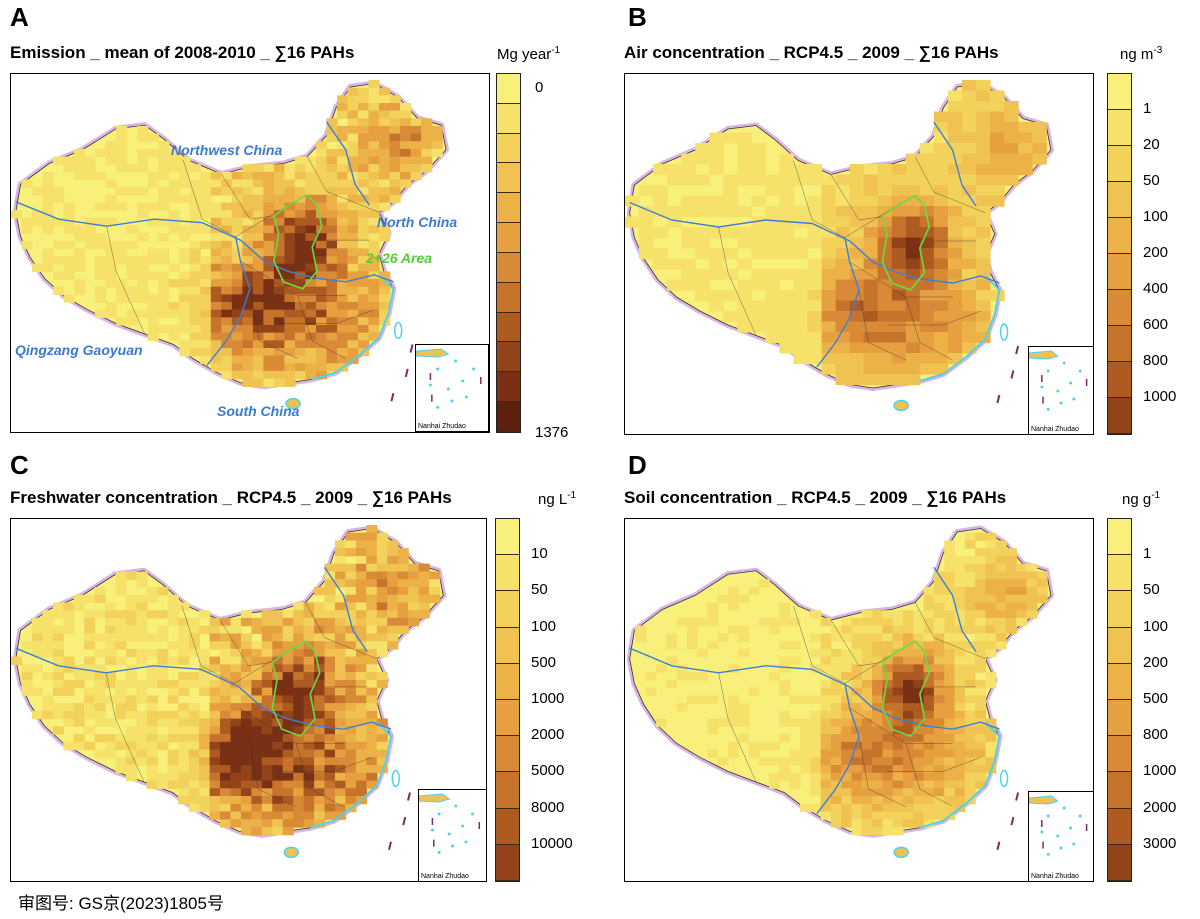 The width and height of the screenshot is (1200, 919). I want to click on dashed-boundary-mark, so click(1012, 374).